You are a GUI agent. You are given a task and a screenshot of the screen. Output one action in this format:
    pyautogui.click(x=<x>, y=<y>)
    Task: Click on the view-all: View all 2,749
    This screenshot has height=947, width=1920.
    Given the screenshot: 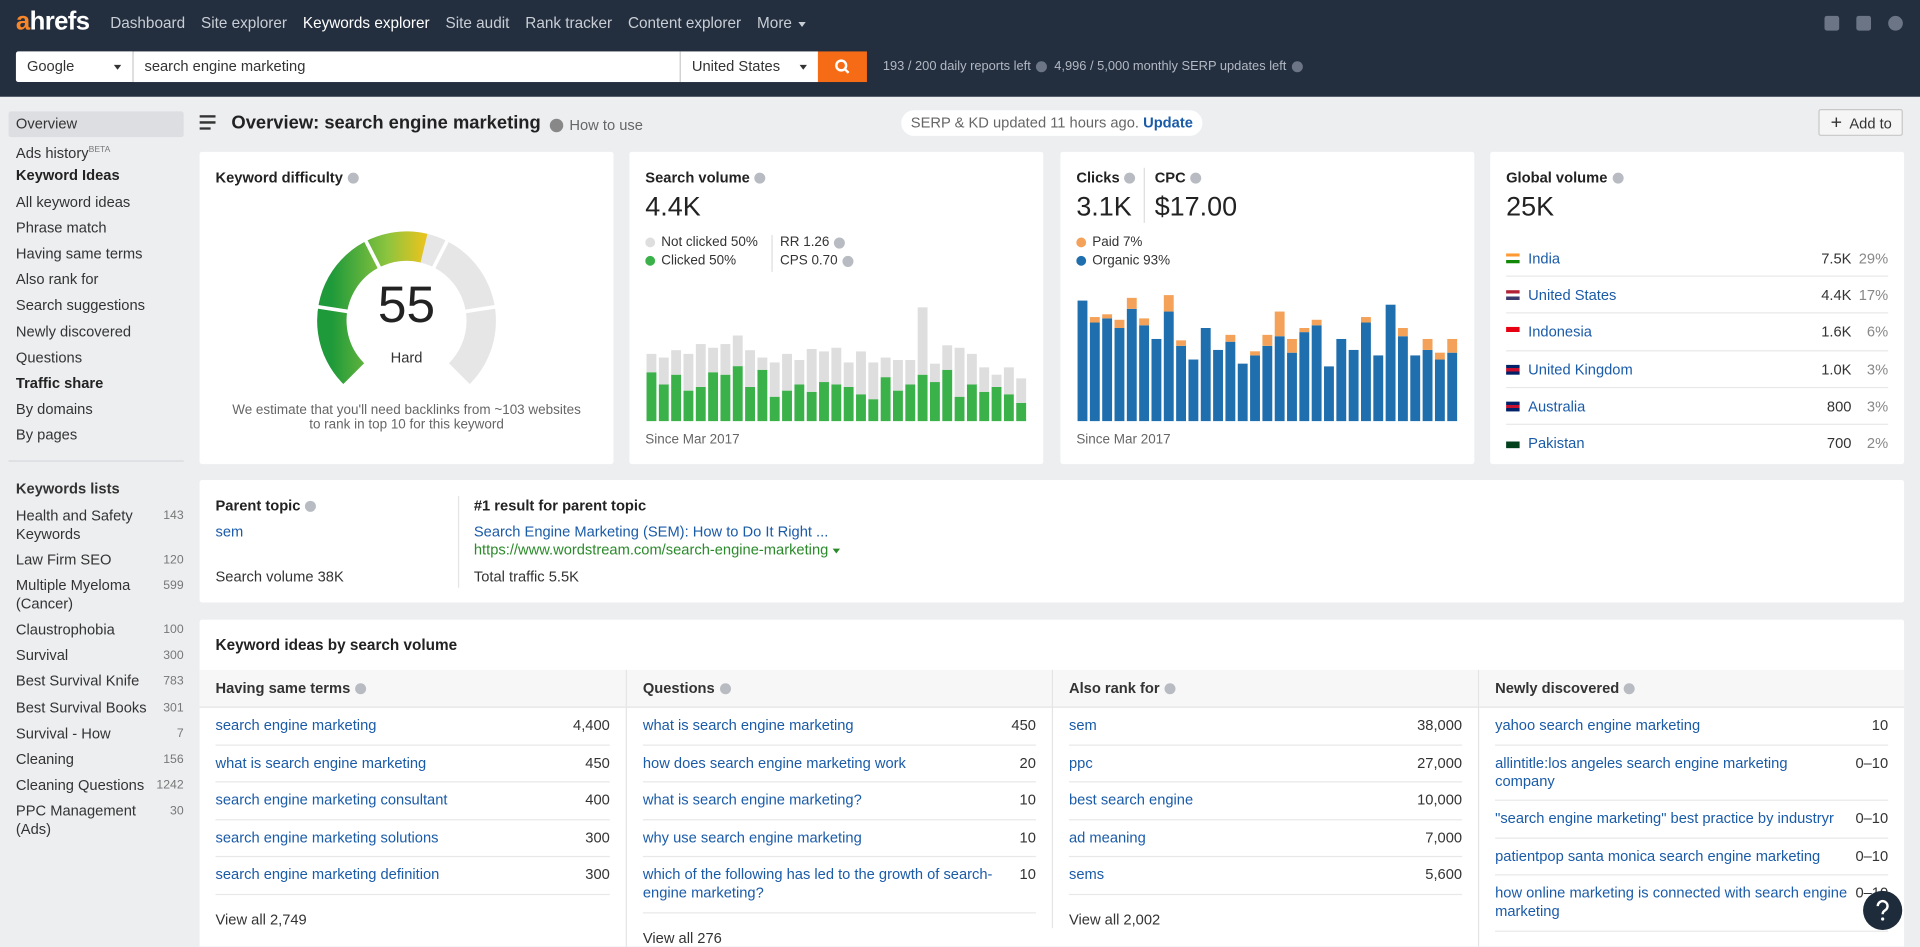 What is the action you would take?
    pyautogui.click(x=261, y=919)
    